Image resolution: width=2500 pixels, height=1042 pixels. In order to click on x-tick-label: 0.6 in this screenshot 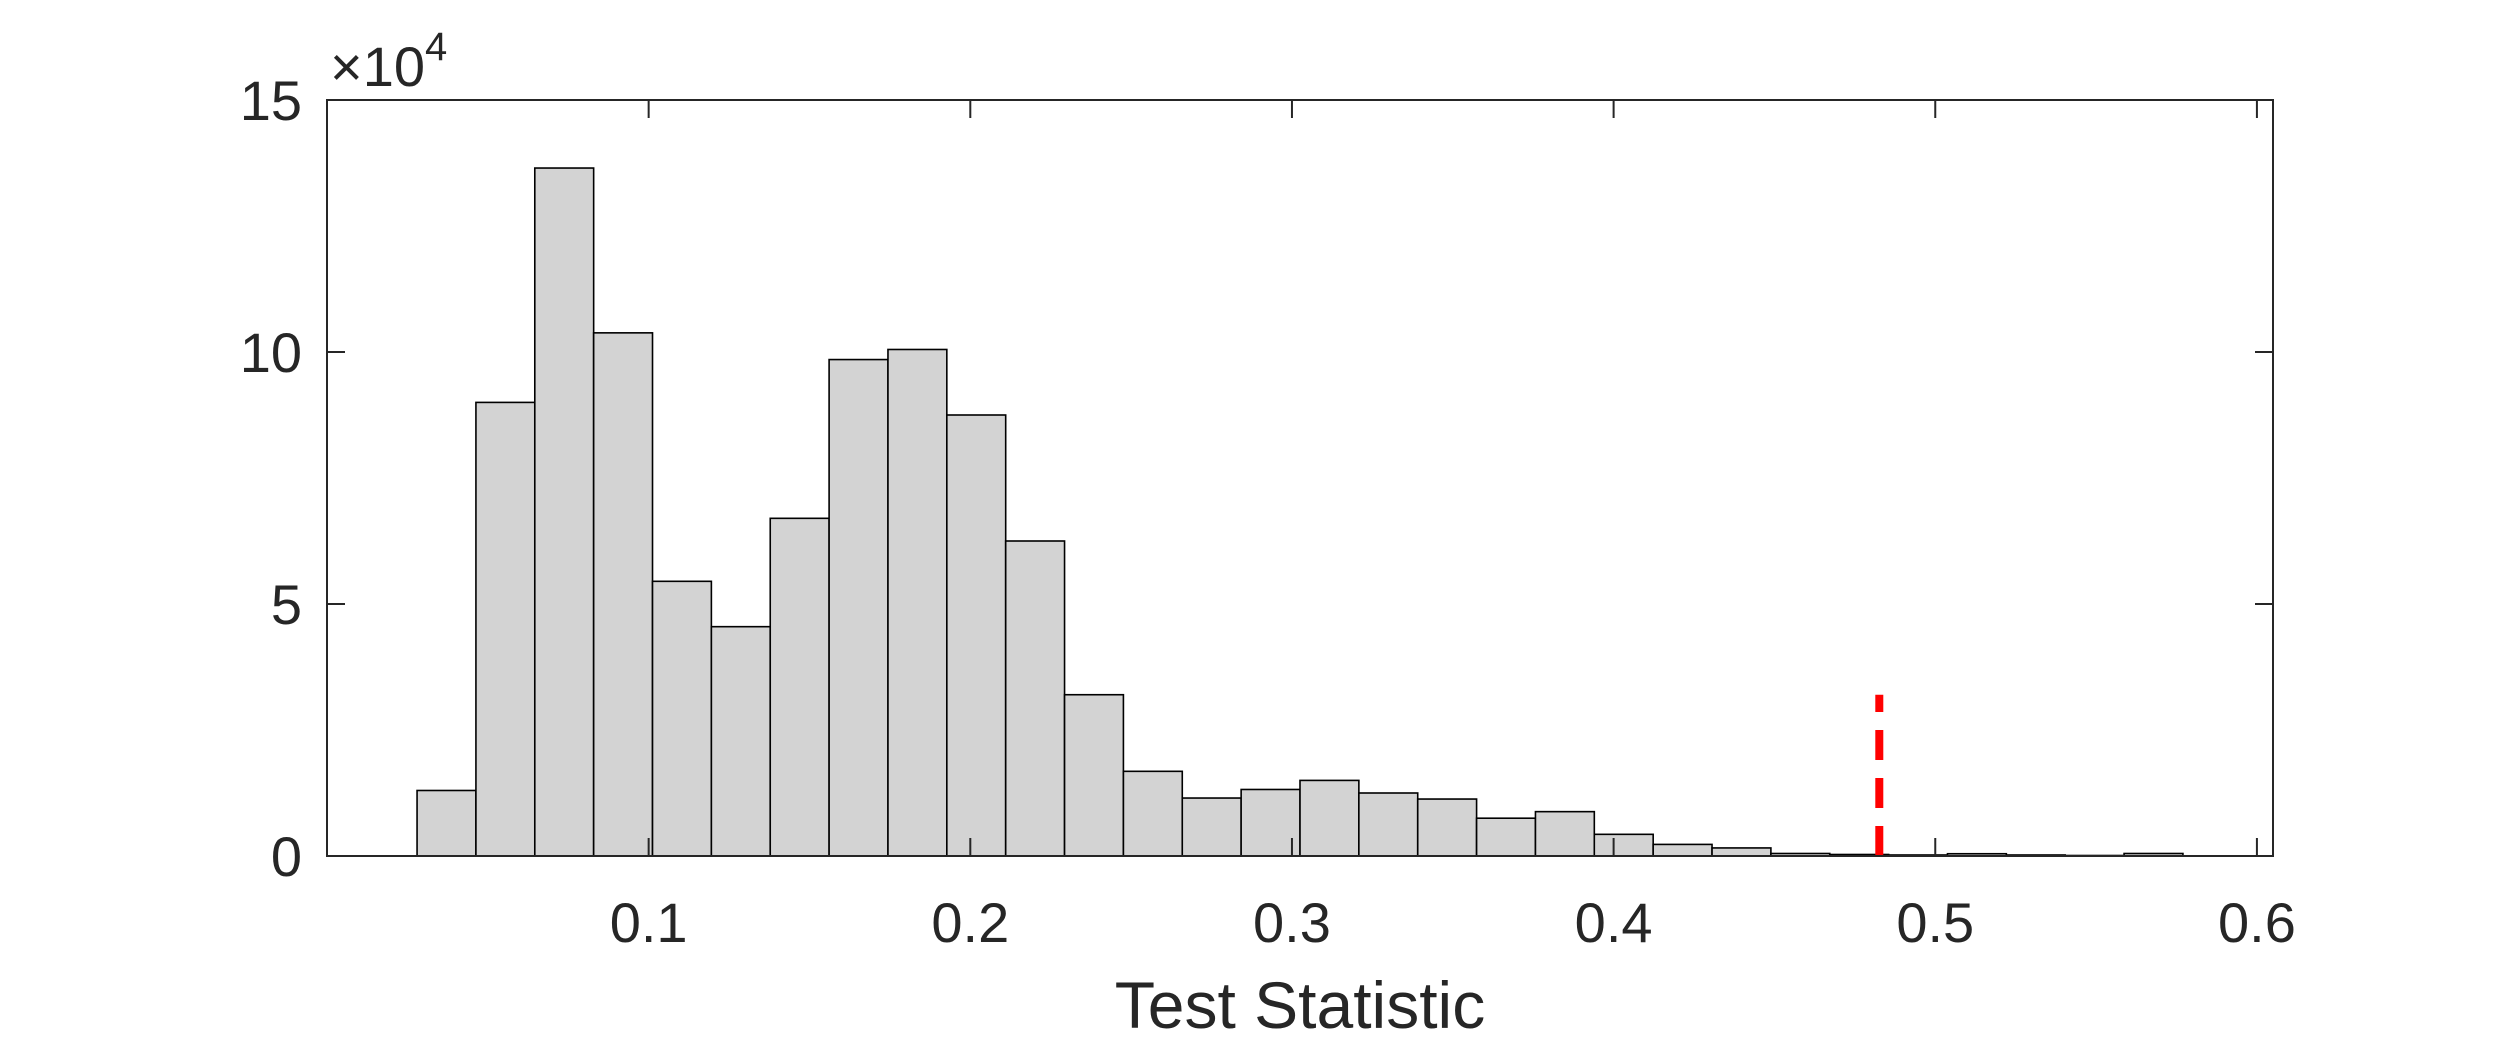, I will do `click(2257, 922)`.